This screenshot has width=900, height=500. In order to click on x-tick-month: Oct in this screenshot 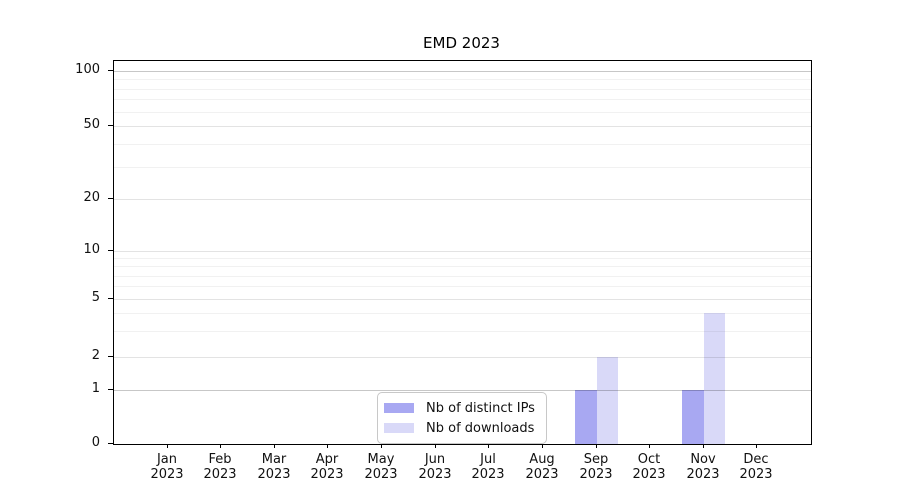, I will do `click(649, 459)`.